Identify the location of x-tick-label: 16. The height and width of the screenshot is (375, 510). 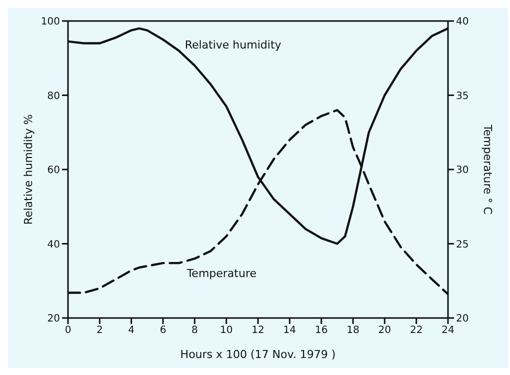
(321, 330).